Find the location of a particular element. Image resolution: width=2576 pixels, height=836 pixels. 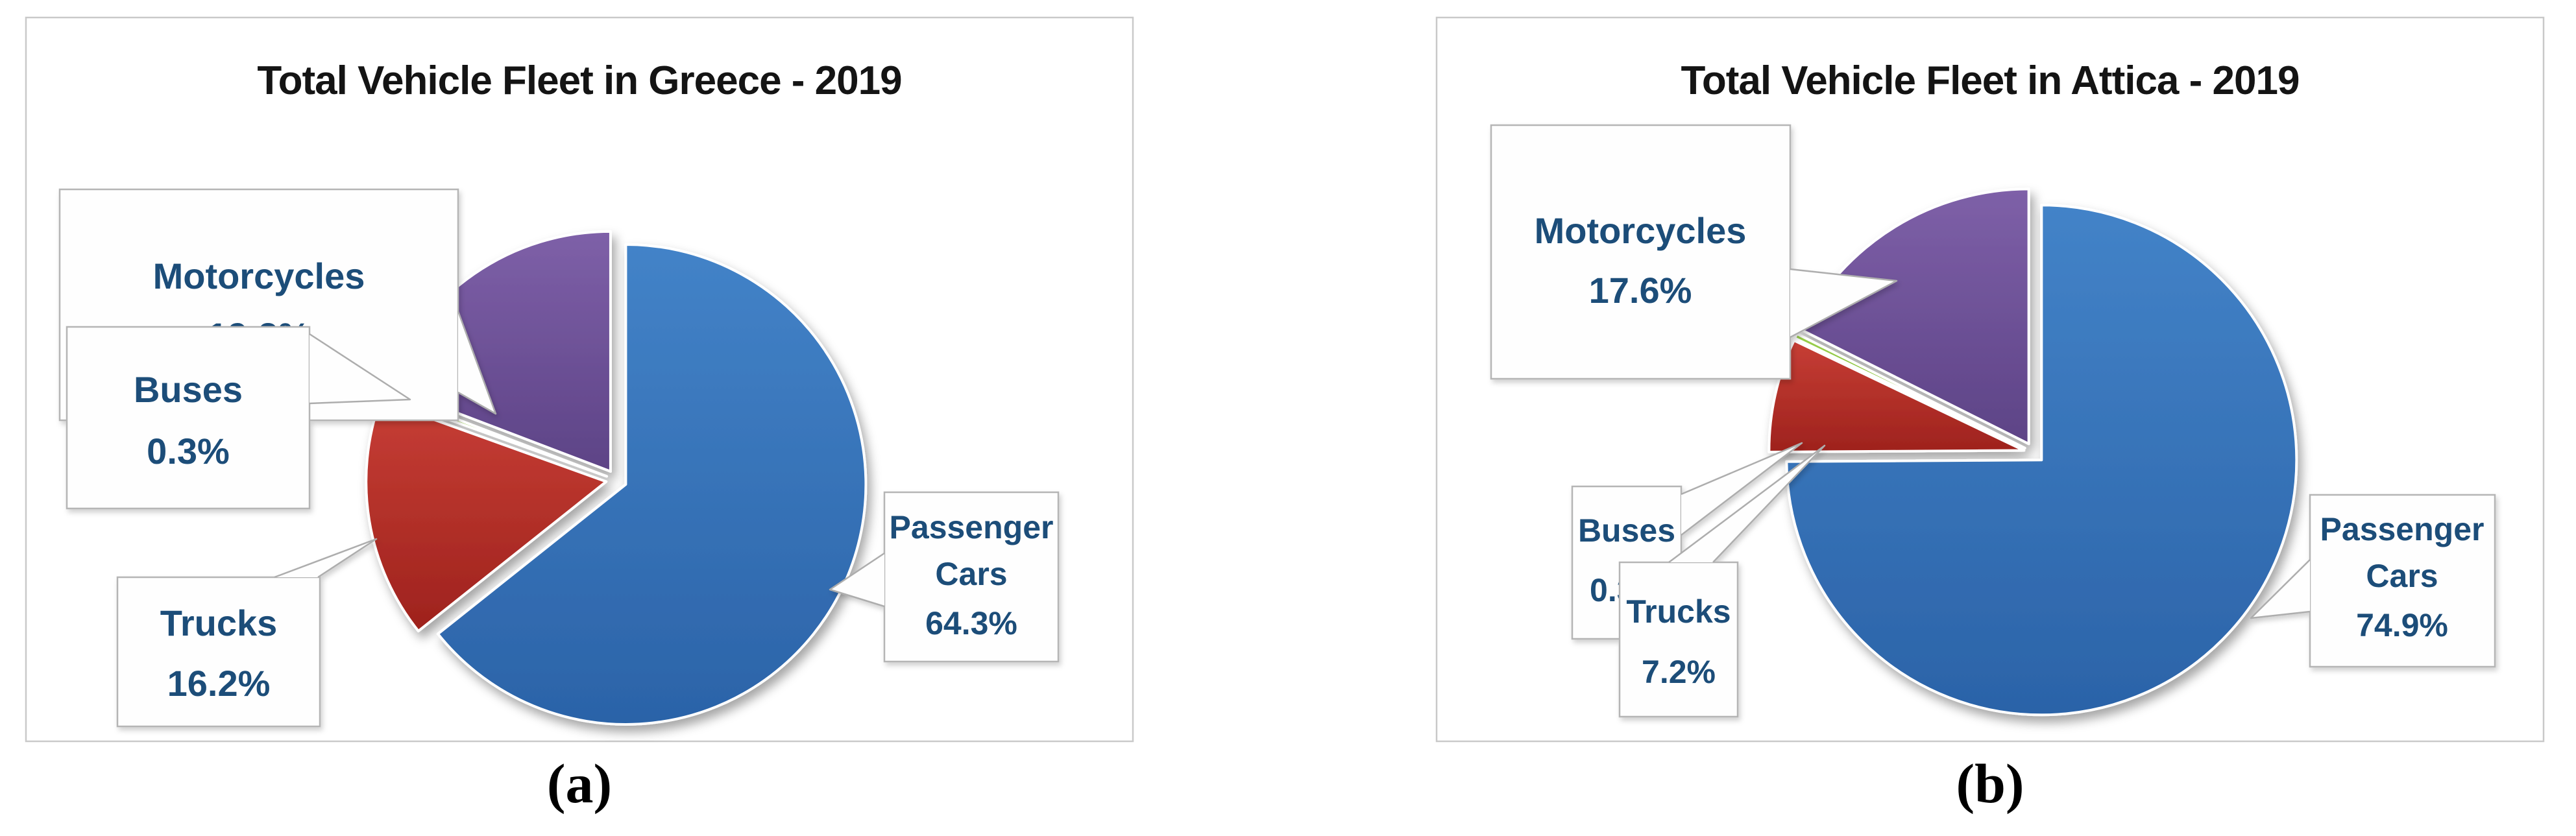

callout-value: 16.2% is located at coordinates (219, 683).